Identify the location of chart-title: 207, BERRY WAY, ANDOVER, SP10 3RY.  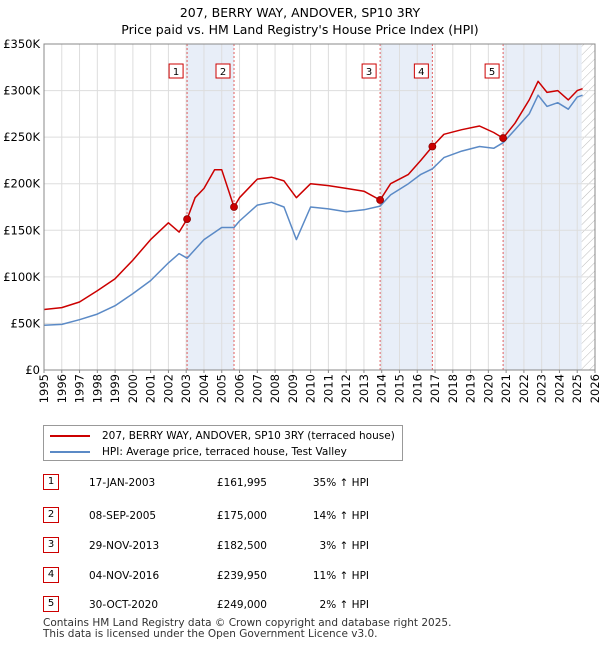
(300, 12).